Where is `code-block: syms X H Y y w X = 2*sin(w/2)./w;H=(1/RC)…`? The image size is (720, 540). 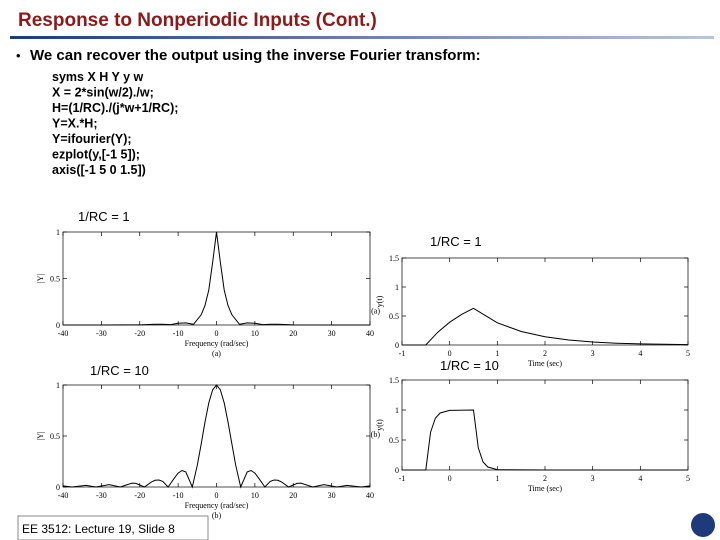 code-block: syms X H Y y w X = 2*sin(w/2)./w;H=(1/RC)… is located at coordinates (115, 123).